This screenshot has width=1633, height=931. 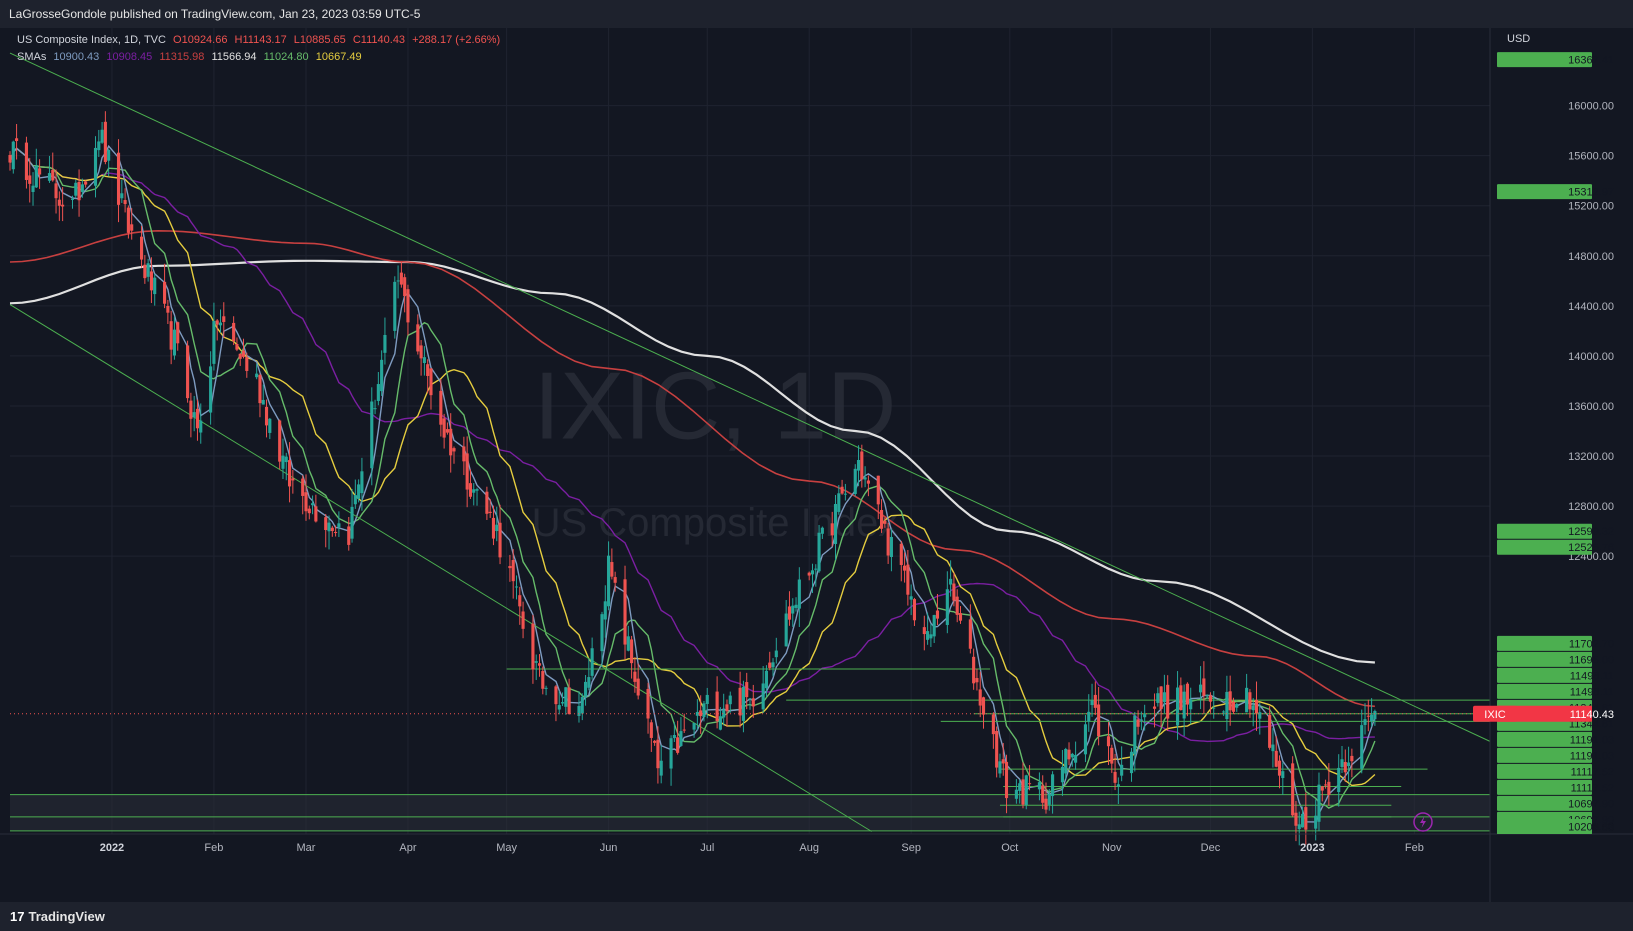 I want to click on price-tag: 10697.90, so click(x=1555, y=803).